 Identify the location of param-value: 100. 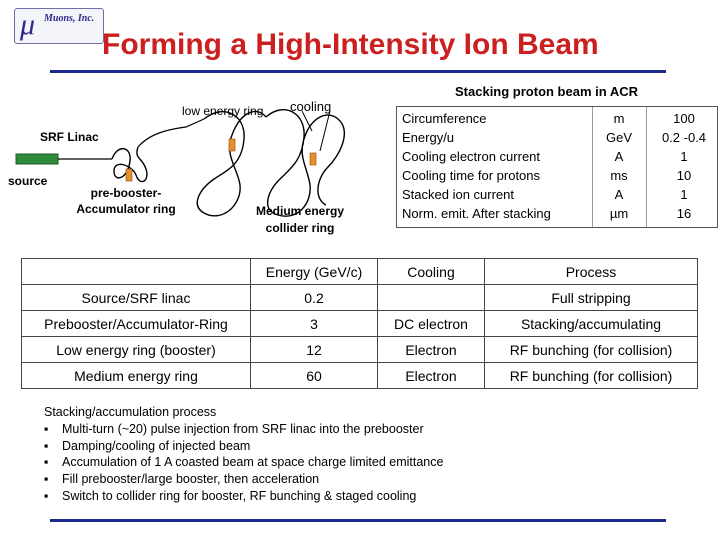
(684, 118).